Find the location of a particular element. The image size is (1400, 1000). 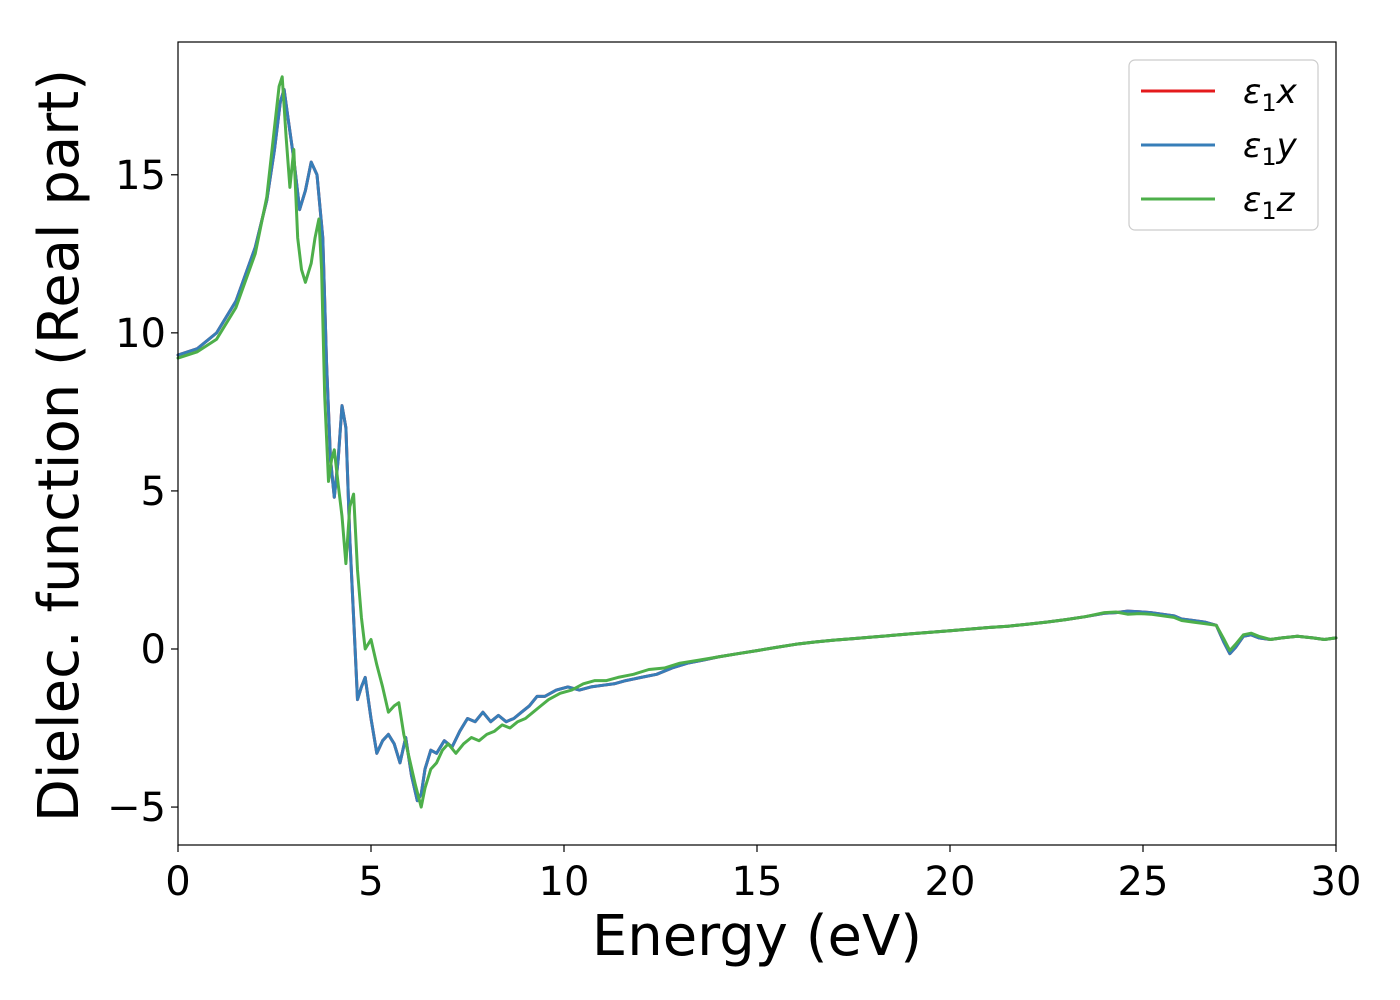

x-axis-title: Energy (eV) is located at coordinates (757, 936).